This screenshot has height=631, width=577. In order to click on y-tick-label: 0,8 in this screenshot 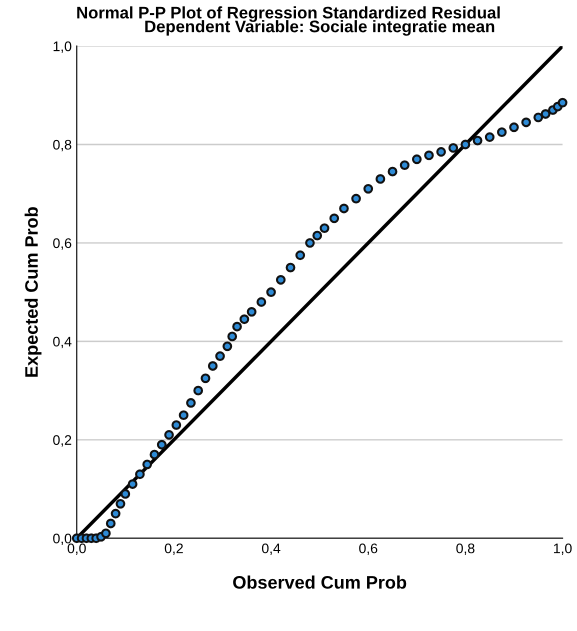, I will do `click(62, 146)`.